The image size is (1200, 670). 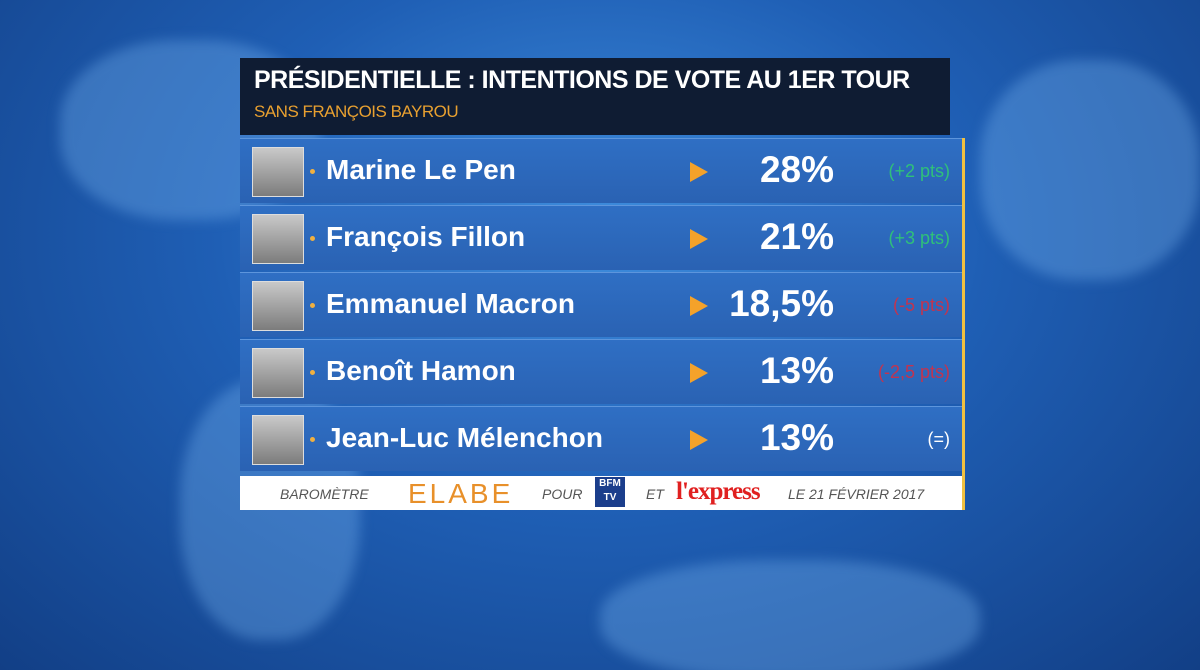 I want to click on candidate-score: 18,5%, so click(x=781, y=303).